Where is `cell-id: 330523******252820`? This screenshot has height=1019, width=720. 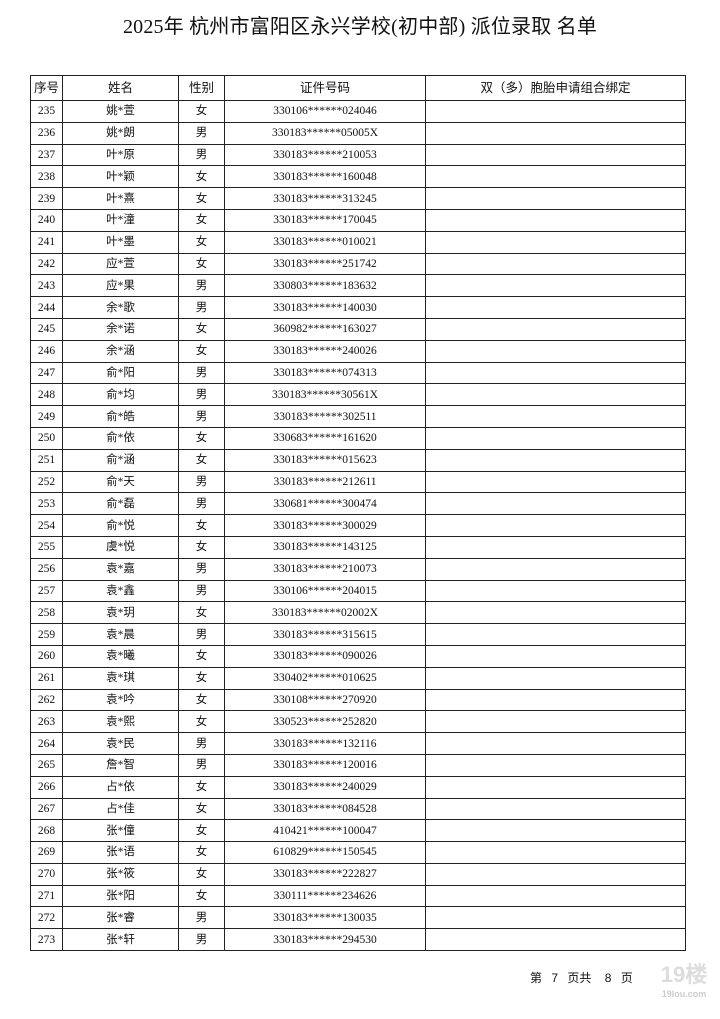
cell-id: 330523******252820 is located at coordinates (325, 722).